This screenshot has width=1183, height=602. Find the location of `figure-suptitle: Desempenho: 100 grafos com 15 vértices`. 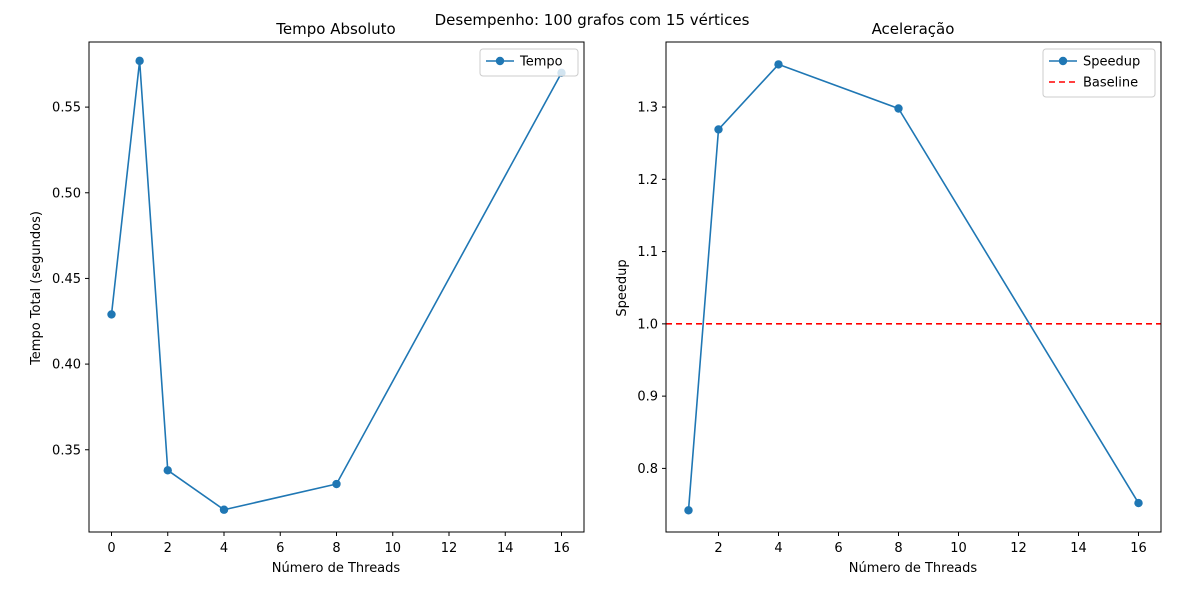

figure-suptitle: Desempenho: 100 grafos com 15 vértices is located at coordinates (592, 20).